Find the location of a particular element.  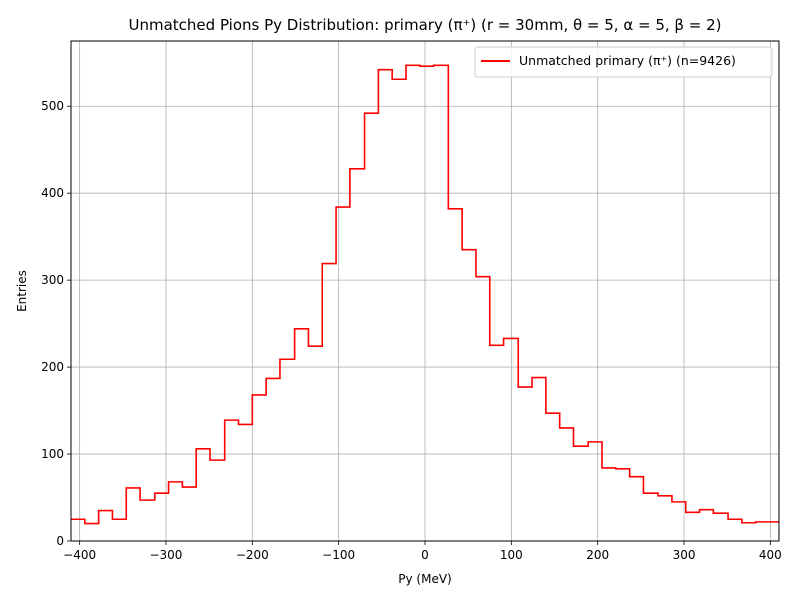

x-tick-label: −400 is located at coordinates (79, 555).